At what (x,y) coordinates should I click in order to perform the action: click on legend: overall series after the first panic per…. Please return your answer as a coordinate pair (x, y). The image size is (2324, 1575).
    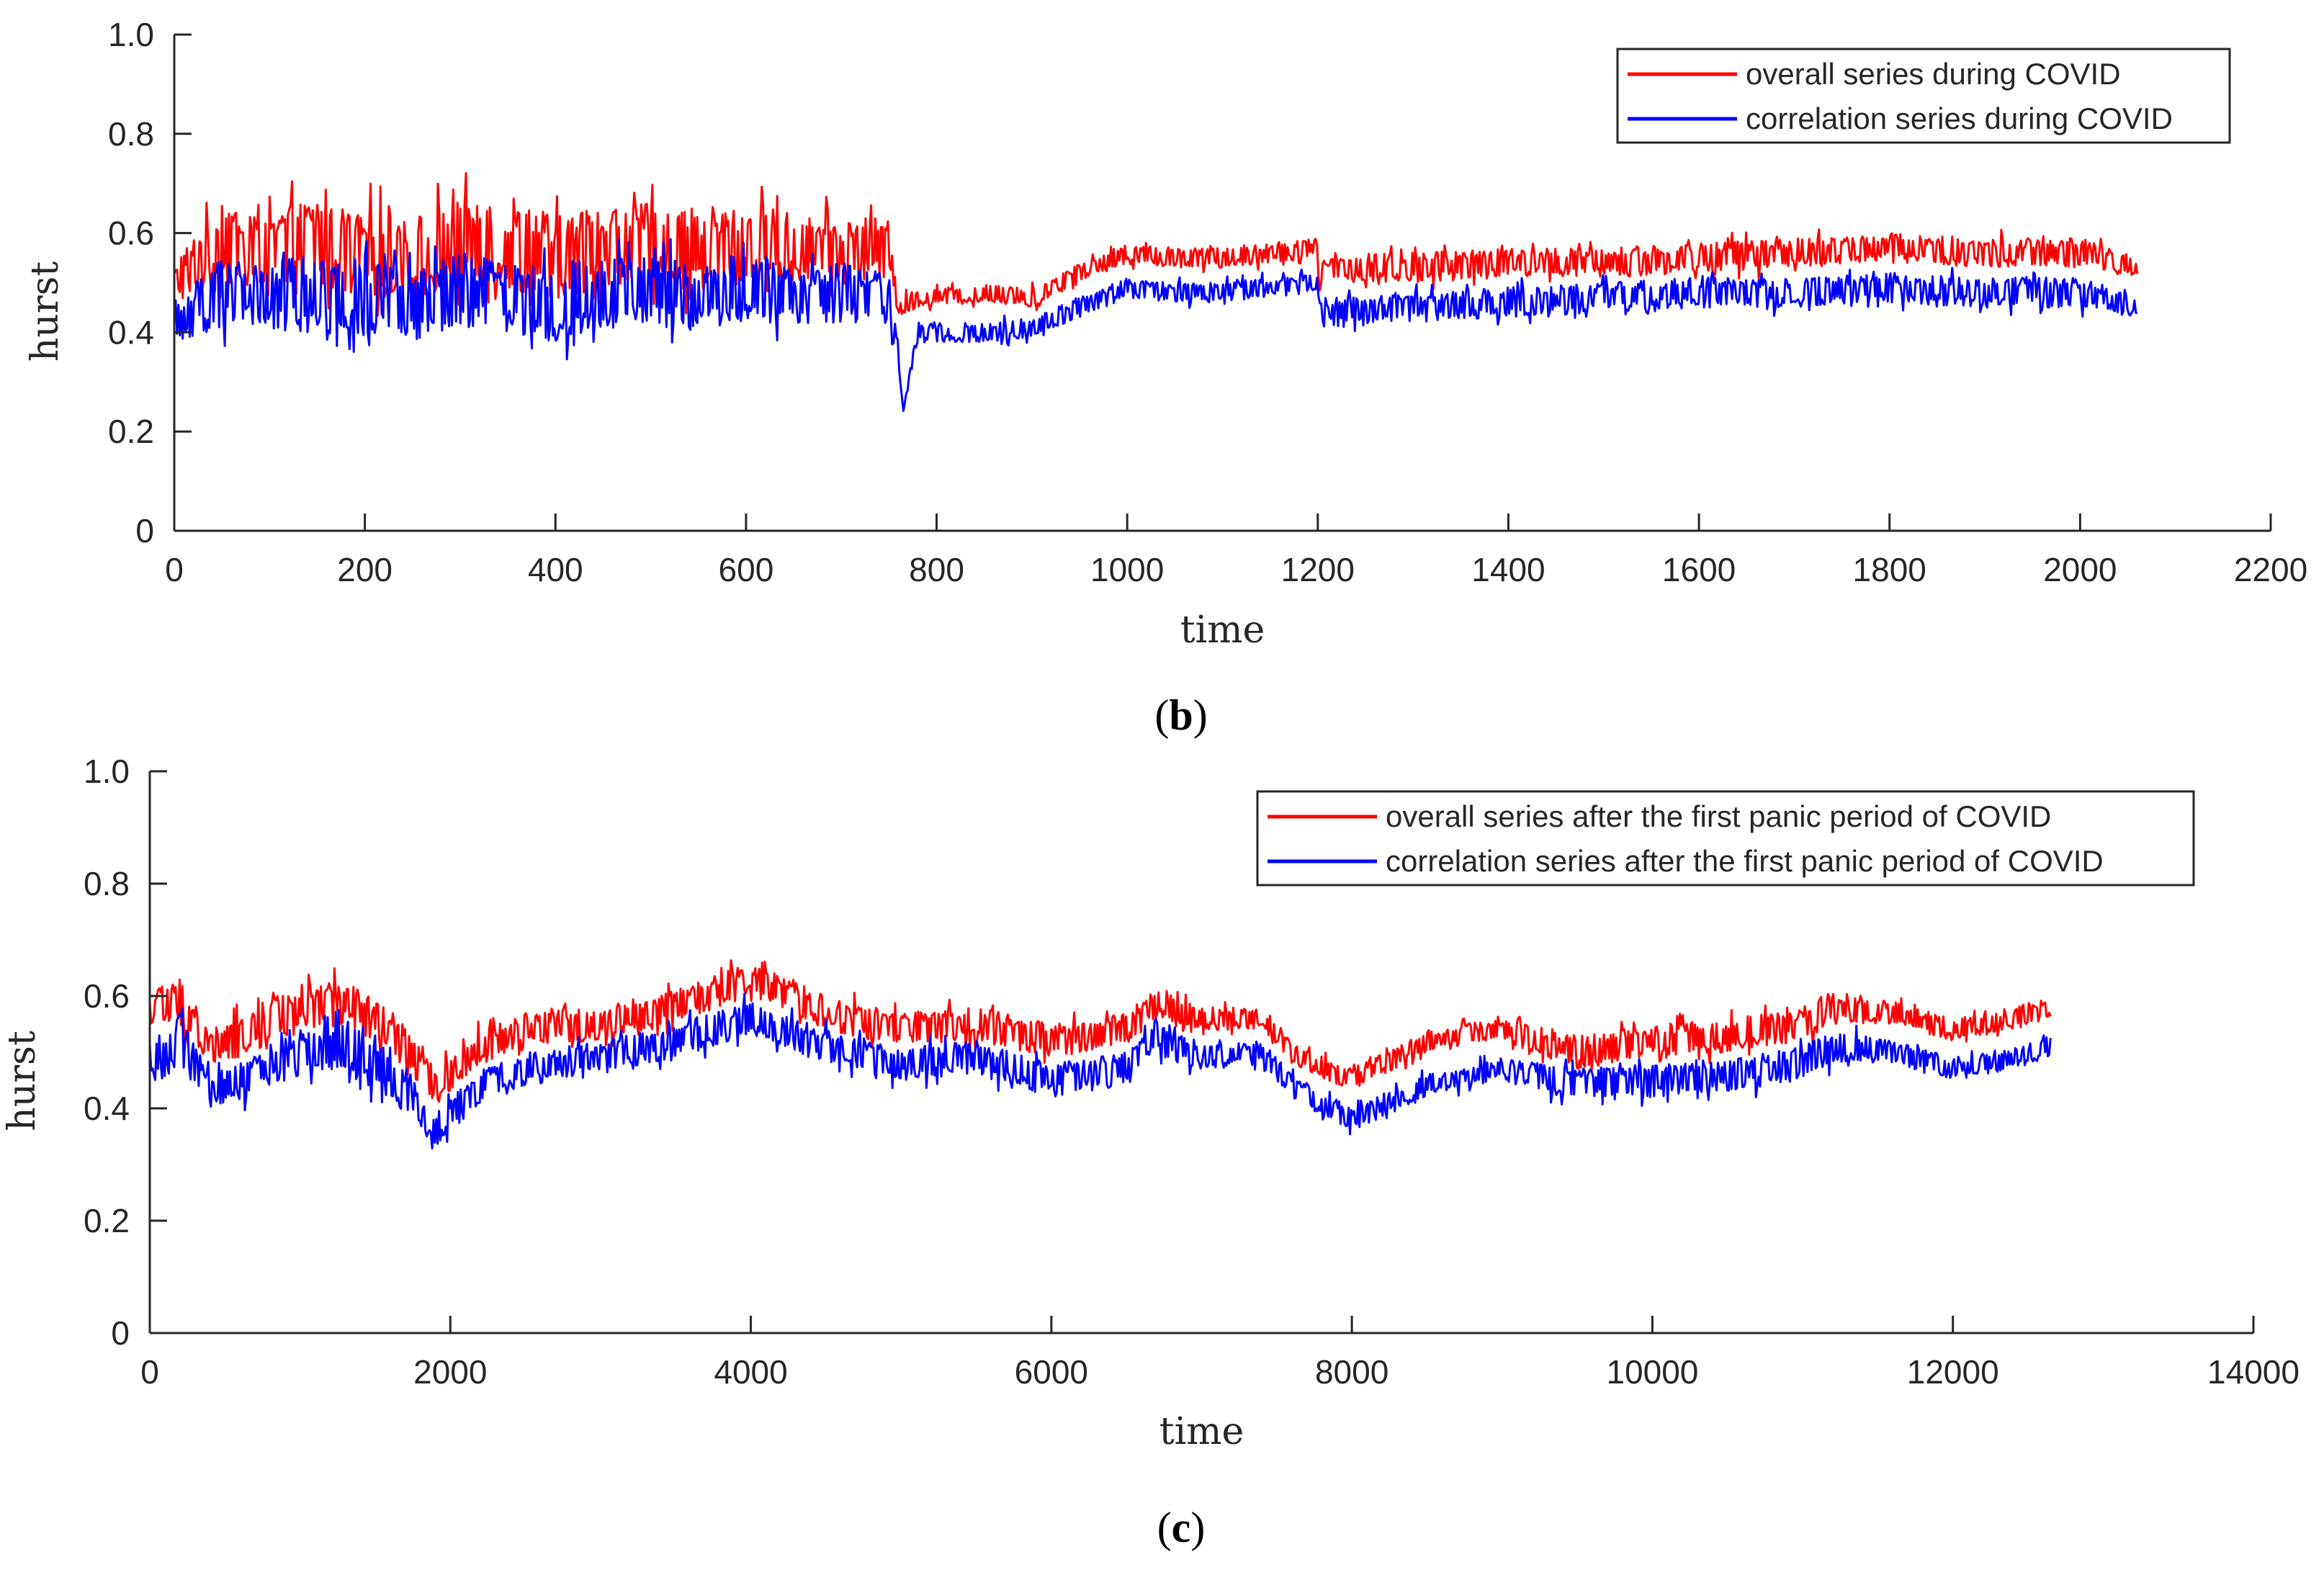
    Looking at the image, I should click on (1725, 839).